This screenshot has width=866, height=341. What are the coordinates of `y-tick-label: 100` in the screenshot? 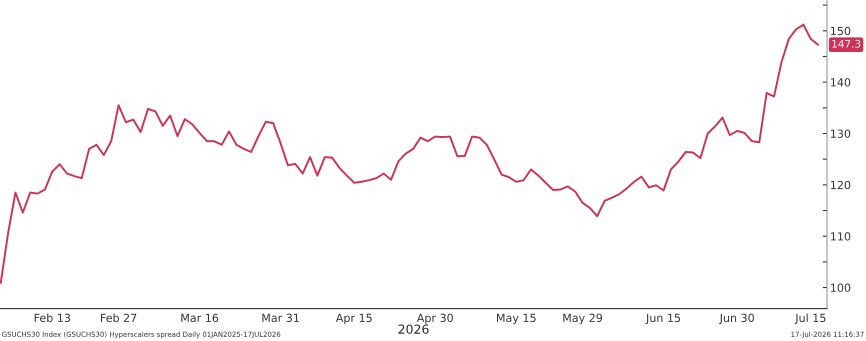 It's located at (840, 288).